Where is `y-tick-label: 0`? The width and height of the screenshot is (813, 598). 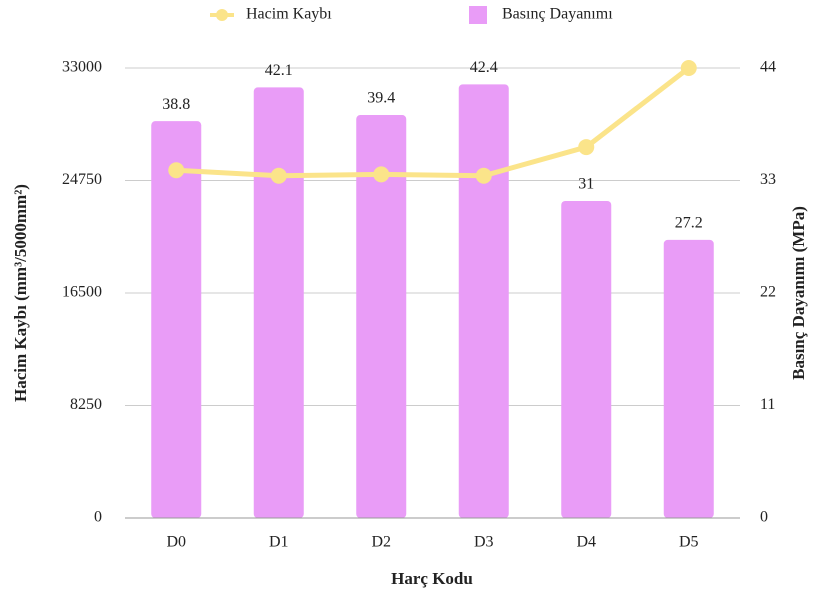
y-tick-label: 0 is located at coordinates (98, 517).